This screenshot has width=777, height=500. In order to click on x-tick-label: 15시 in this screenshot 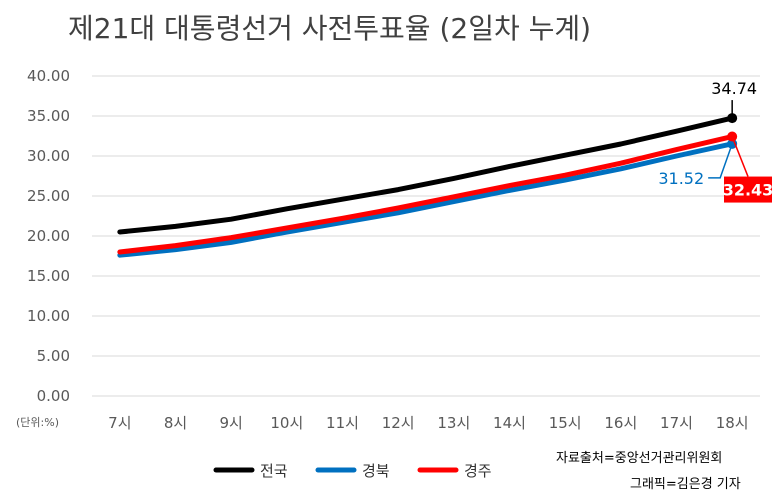, I will do `click(565, 423)`.